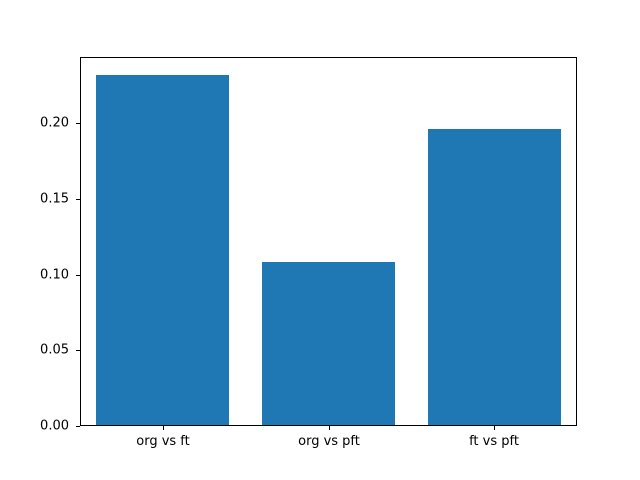  What do you see at coordinates (54, 123) in the screenshot?
I see `y-tick-label-4: 0.20` at bounding box center [54, 123].